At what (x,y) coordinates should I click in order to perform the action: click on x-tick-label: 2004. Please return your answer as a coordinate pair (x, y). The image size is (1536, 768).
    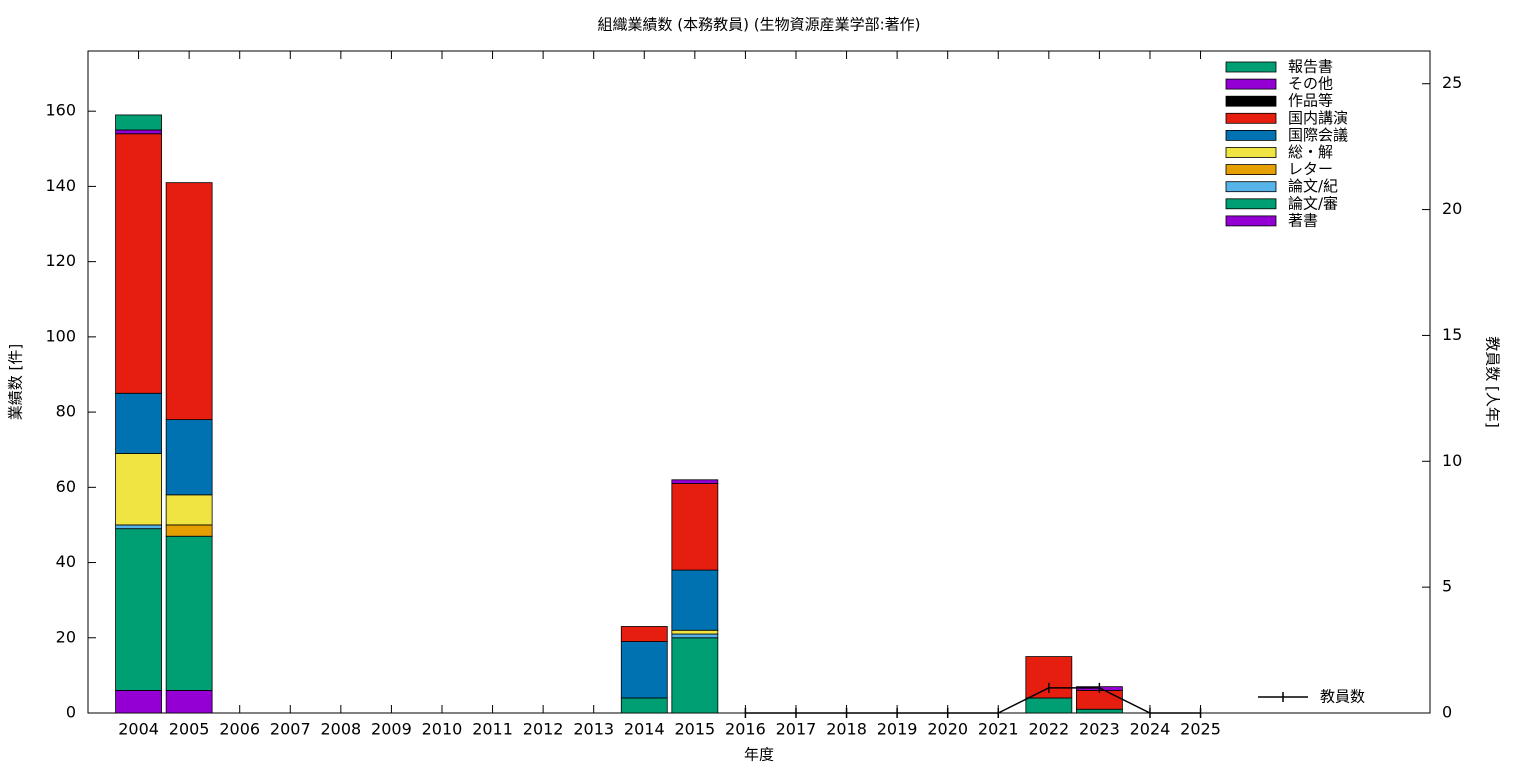
    Looking at the image, I should click on (138, 729).